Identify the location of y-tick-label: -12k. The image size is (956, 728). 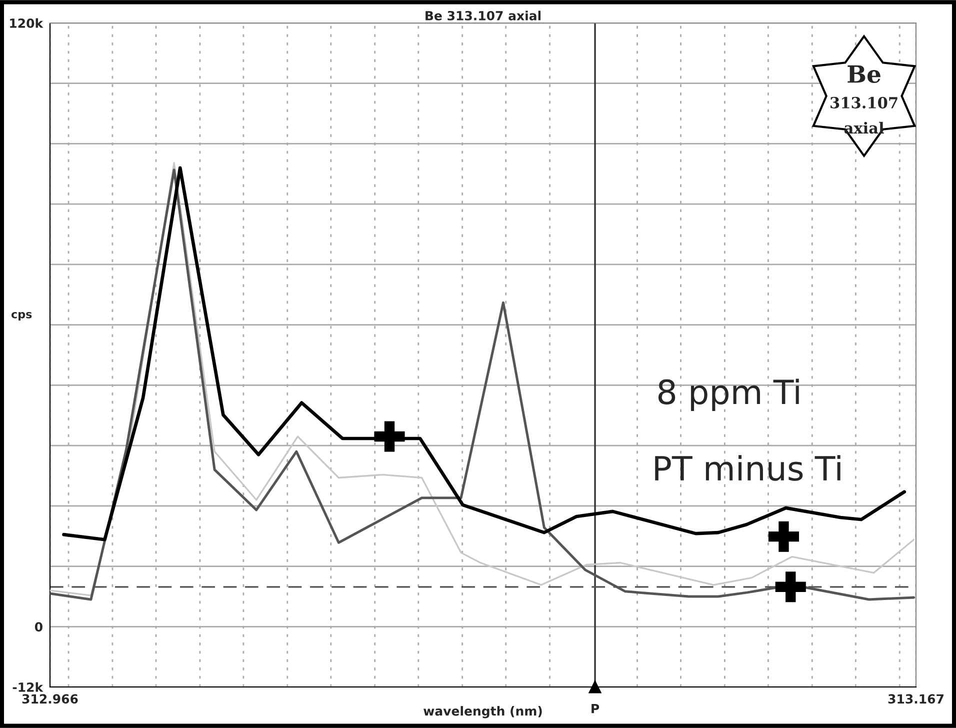
(28, 687).